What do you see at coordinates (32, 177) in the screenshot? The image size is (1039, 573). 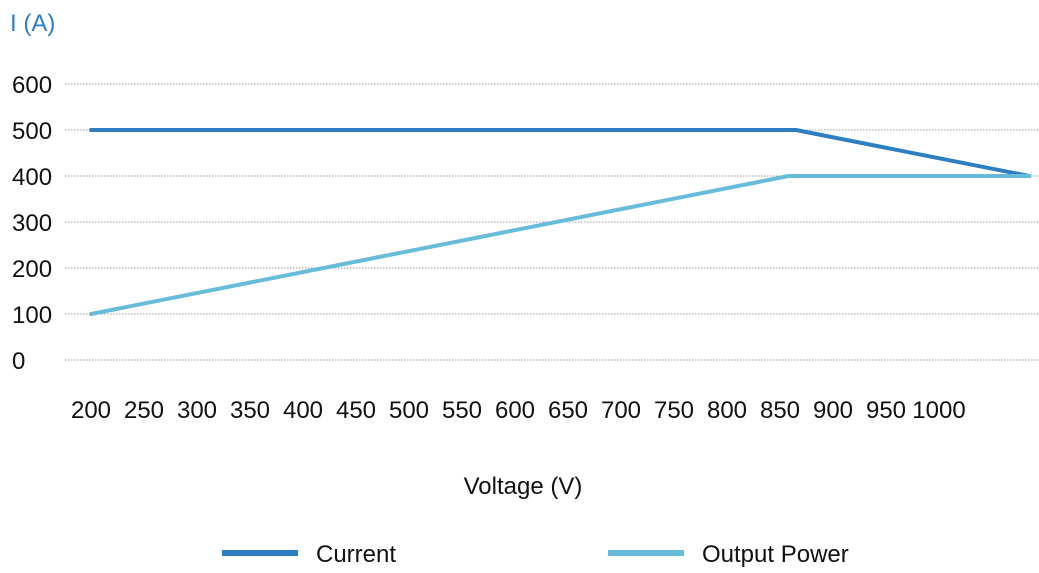 I see `y-tick-label: 400` at bounding box center [32, 177].